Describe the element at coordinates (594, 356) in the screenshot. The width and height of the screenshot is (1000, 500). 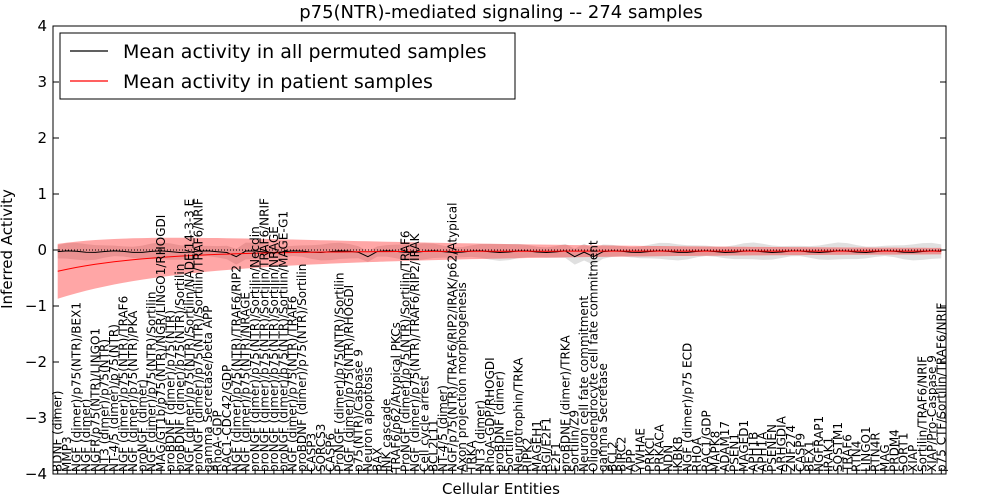
I see `x-tick-label: Oligodendrocyte cell fate commitment` at that location.